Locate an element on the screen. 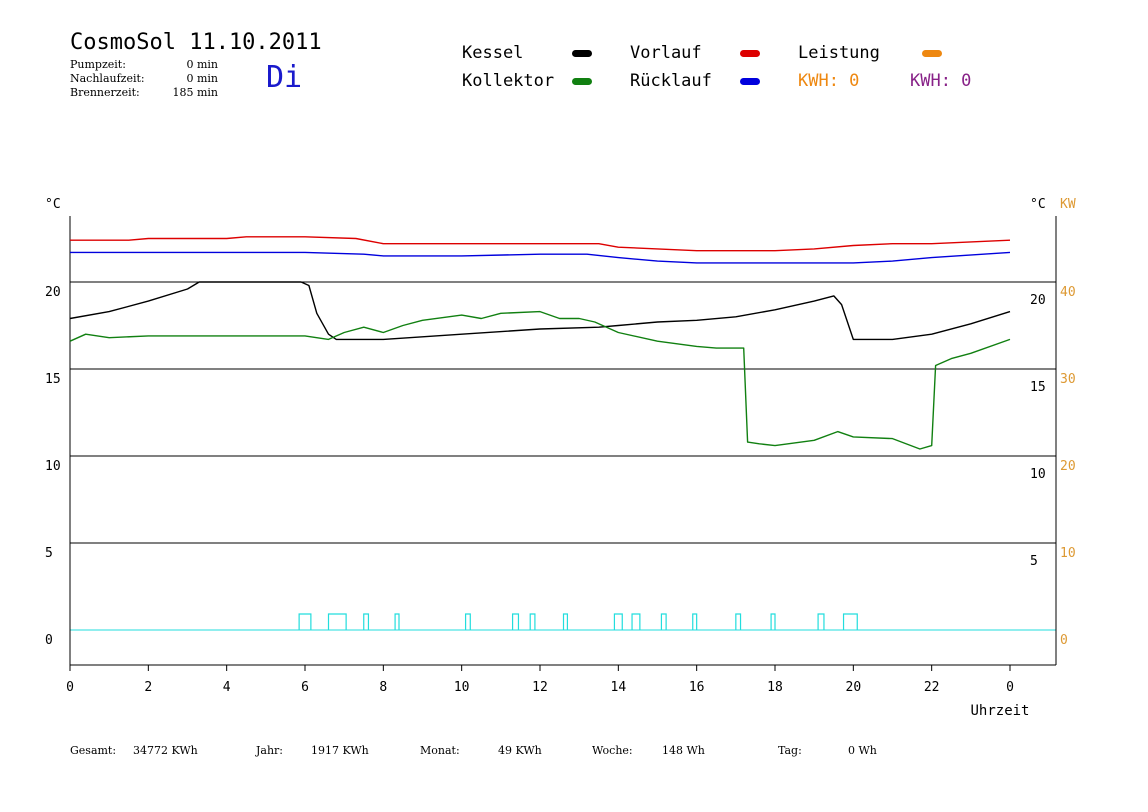  pump-pulses is located at coordinates (578, 621).